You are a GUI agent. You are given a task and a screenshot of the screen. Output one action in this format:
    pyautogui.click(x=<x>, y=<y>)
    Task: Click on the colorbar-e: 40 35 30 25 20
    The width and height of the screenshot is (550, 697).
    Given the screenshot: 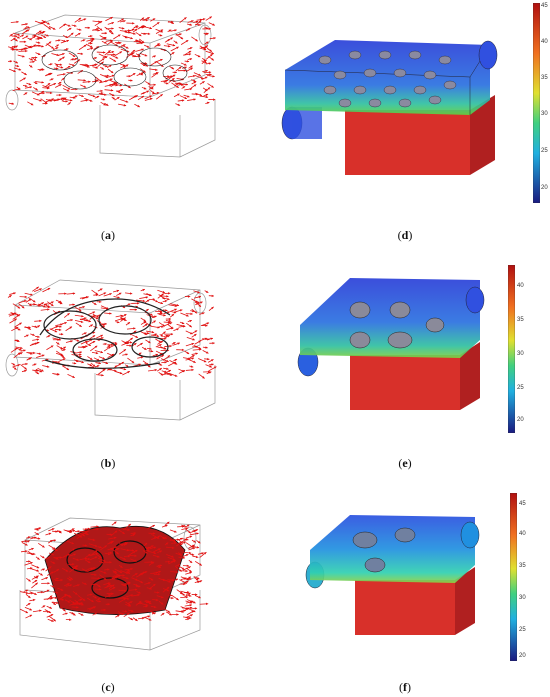 What is the action you would take?
    pyautogui.click(x=519, y=350)
    